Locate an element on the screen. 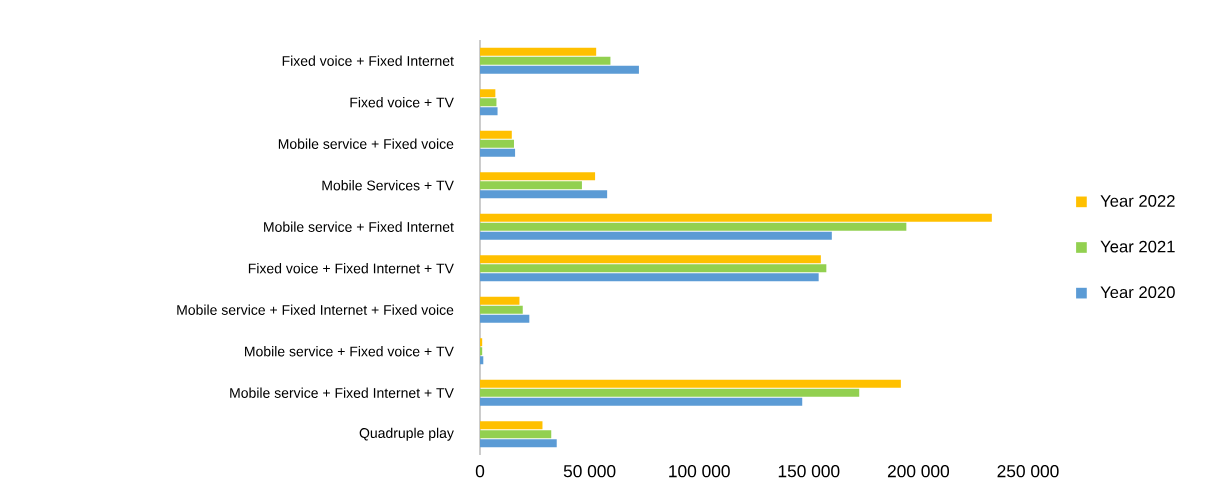 The image size is (1212, 499). y-tick-label: Fixed voice + Fixed Internet + TV is located at coordinates (351, 268).